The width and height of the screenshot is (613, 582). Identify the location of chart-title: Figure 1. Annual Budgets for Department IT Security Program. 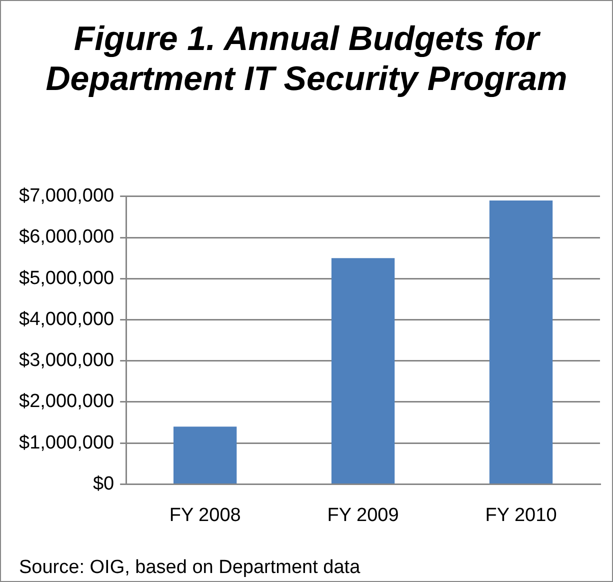
(306, 59).